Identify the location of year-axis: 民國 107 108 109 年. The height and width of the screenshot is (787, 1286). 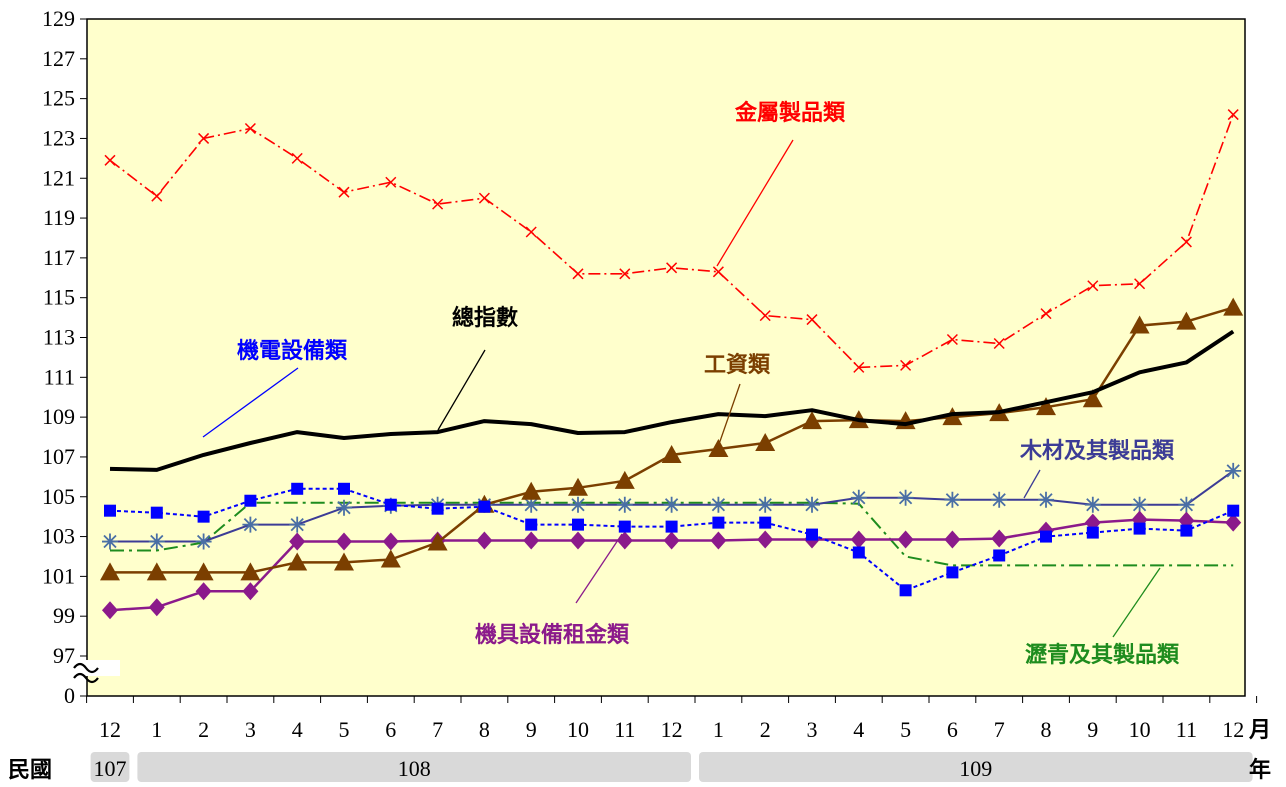
(639, 767).